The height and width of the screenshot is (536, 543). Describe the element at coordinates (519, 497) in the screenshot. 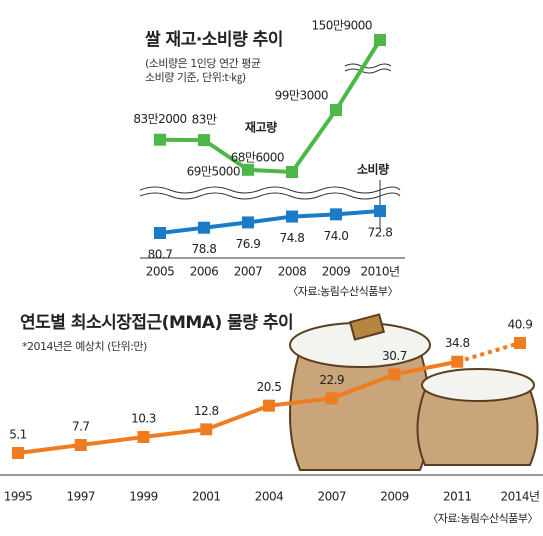

I see `x-tick-label: 2014년` at that location.